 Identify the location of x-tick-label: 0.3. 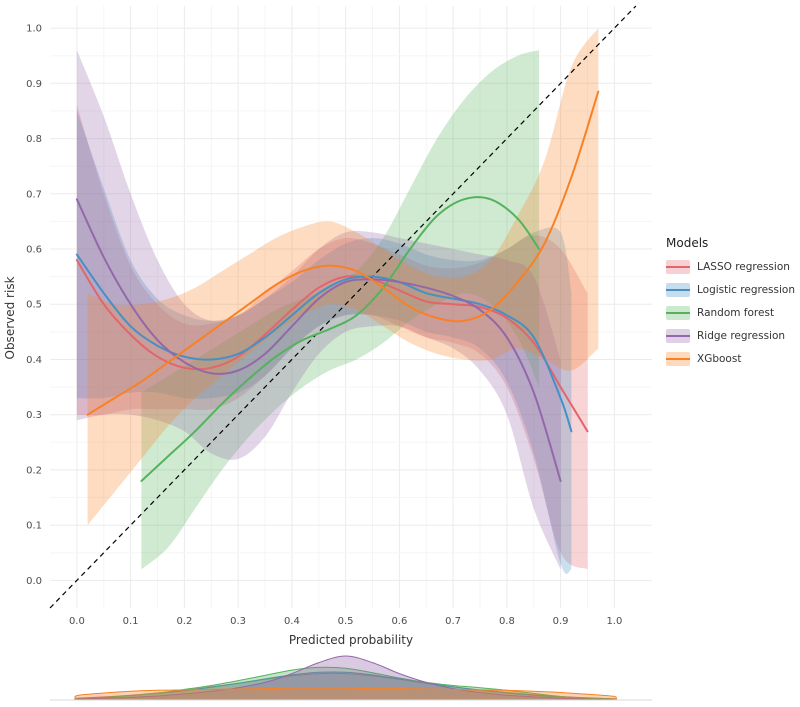
(238, 621).